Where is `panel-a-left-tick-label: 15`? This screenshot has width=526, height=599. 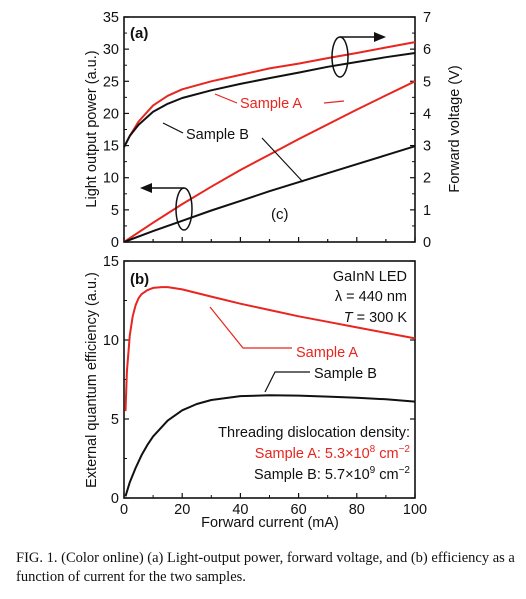
panel-a-left-tick-label: 15 is located at coordinates (111, 147).